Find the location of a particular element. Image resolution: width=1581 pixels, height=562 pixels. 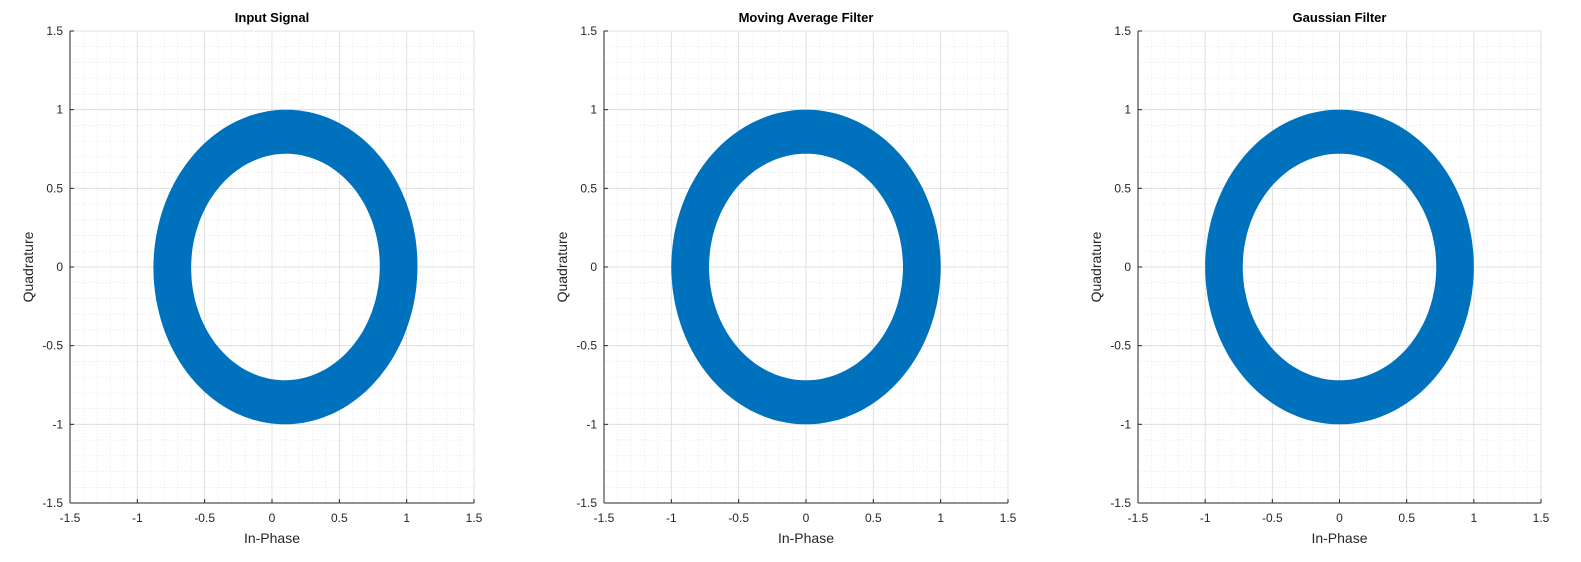

subplot-title: Input Signal is located at coordinates (272, 17).